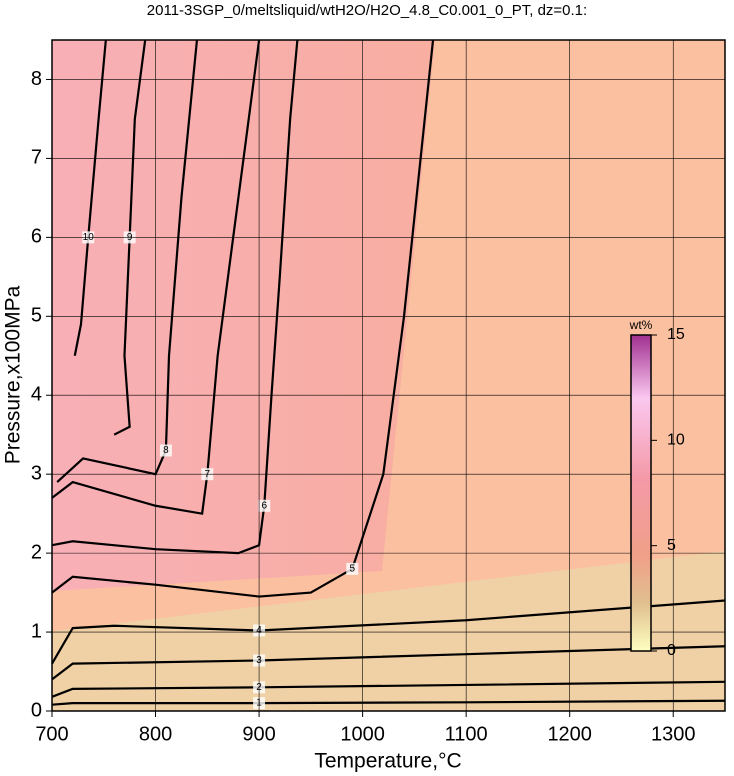  Describe the element at coordinates (362, 734) in the screenshot. I see `x-tick-label: 1000` at that location.